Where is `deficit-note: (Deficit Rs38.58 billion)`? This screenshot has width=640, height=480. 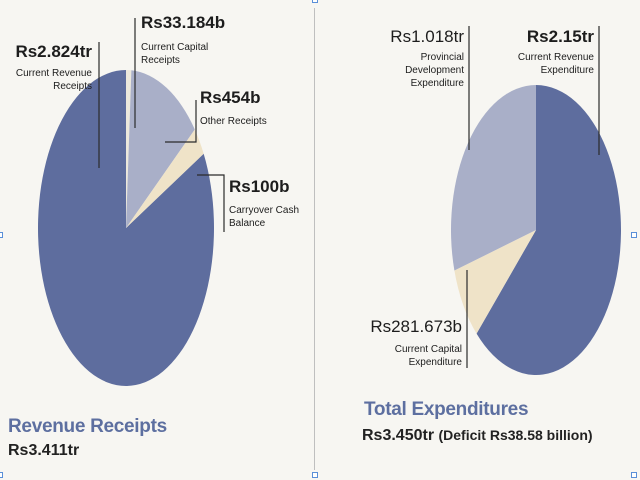
deficit-note: (Deficit Rs38.58 billion) is located at coordinates (515, 435).